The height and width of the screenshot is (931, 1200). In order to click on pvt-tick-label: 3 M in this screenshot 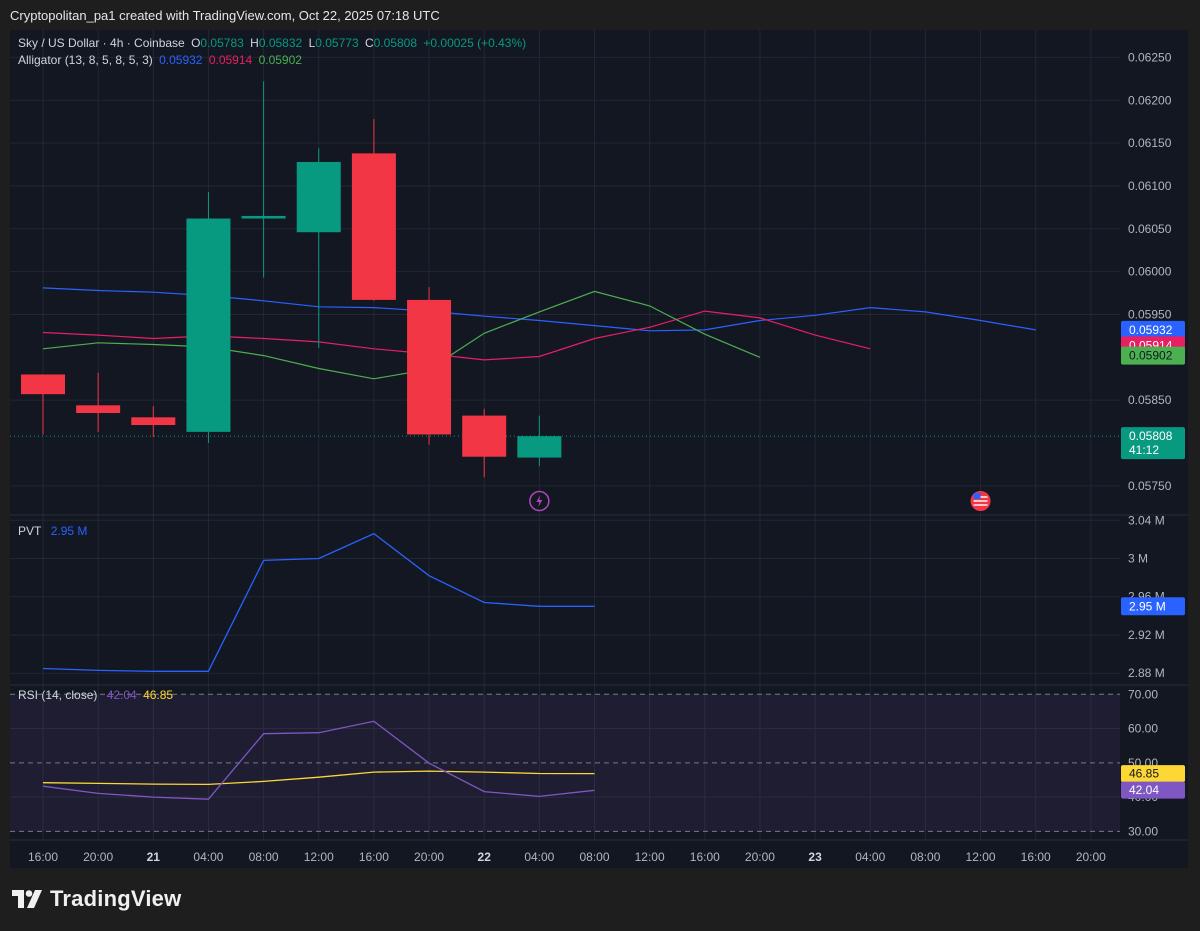, I will do `click(1138, 559)`.